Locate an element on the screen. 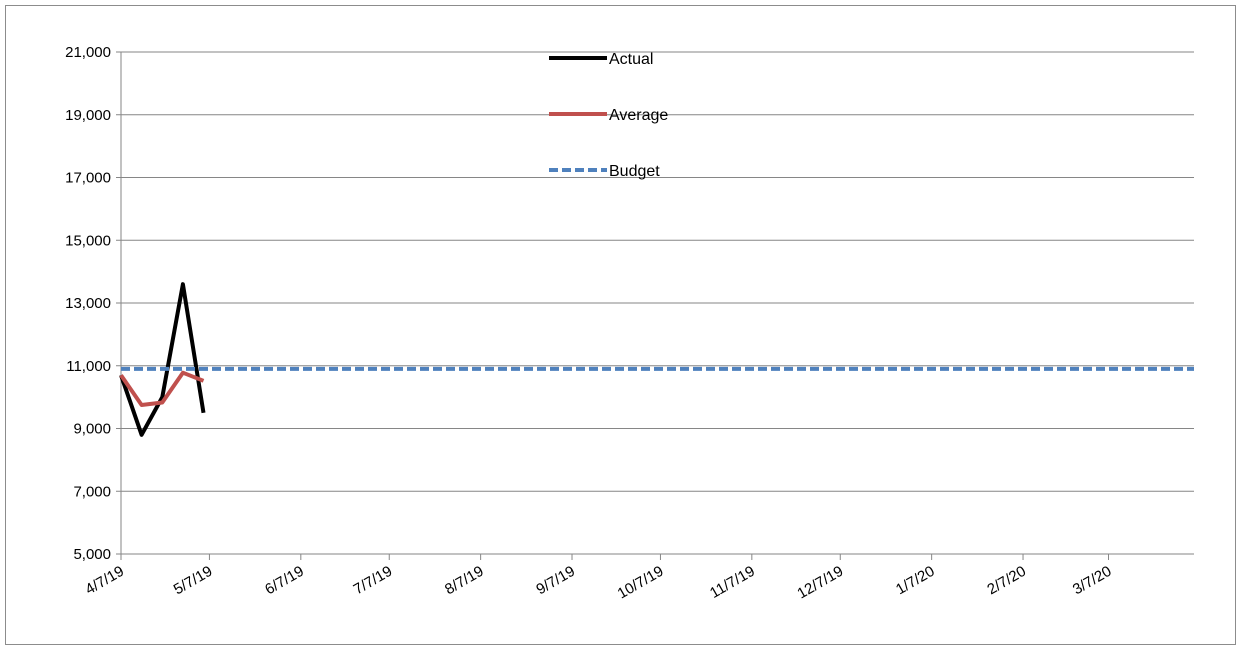  legend-label-budget: Budget is located at coordinates (634, 171).